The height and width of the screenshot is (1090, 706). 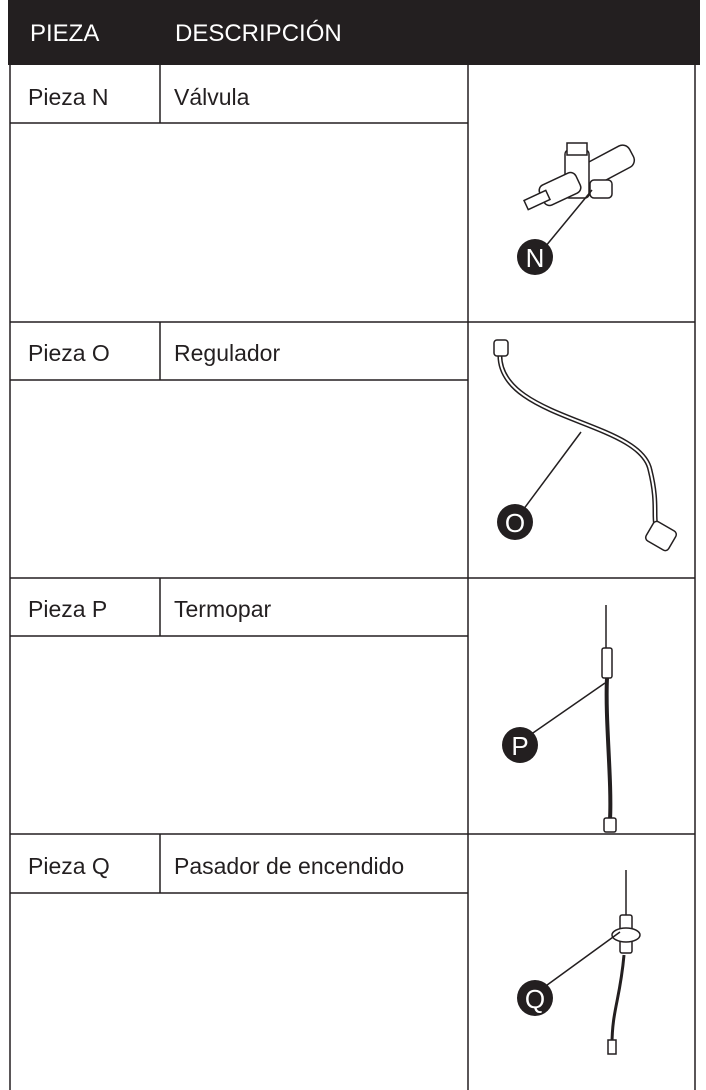 What do you see at coordinates (69, 866) in the screenshot?
I see `piece-name: Pieza Q` at bounding box center [69, 866].